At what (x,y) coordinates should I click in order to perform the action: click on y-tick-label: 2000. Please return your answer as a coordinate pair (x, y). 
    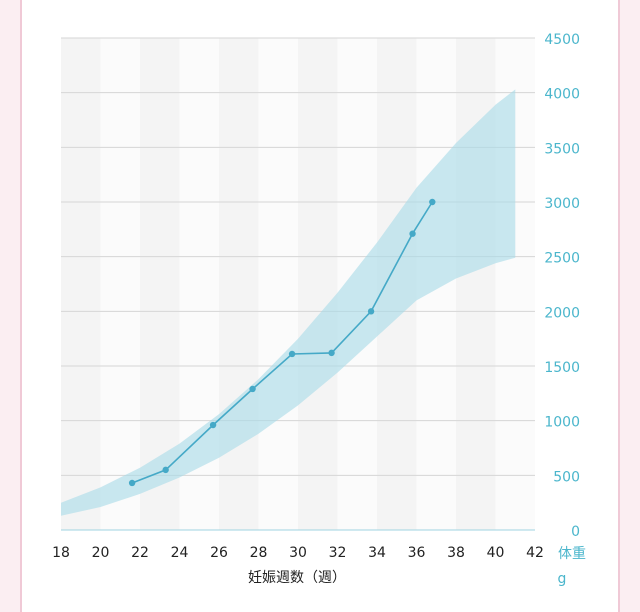
    Looking at the image, I should click on (562, 313).